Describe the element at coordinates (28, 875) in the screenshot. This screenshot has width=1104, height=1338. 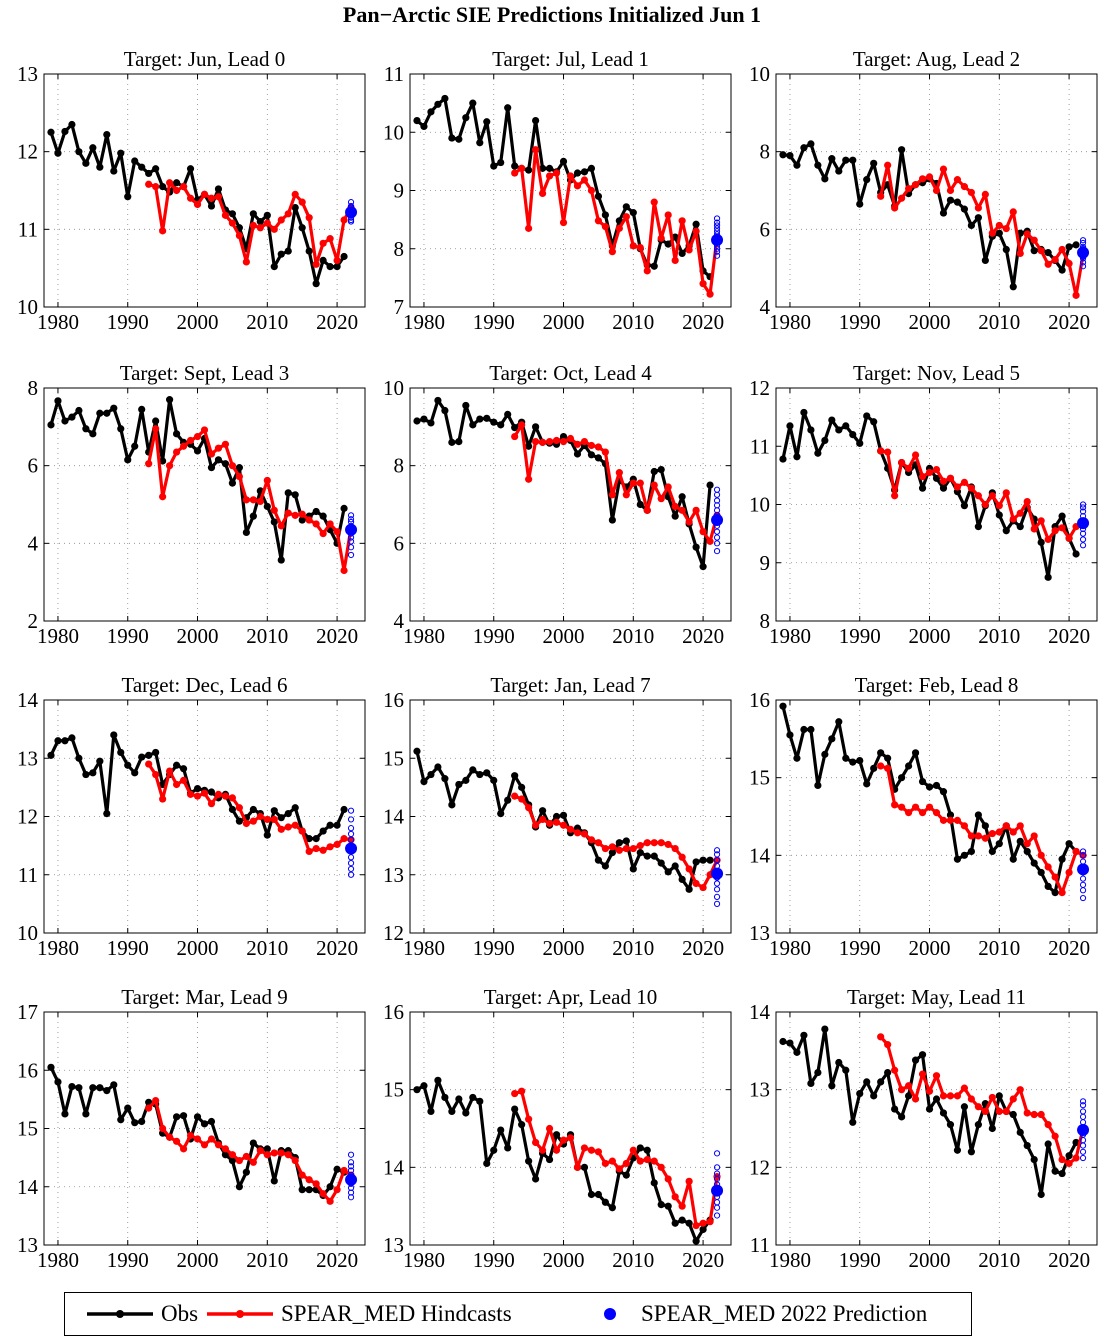
I see `y-tick-label: 11` at that location.